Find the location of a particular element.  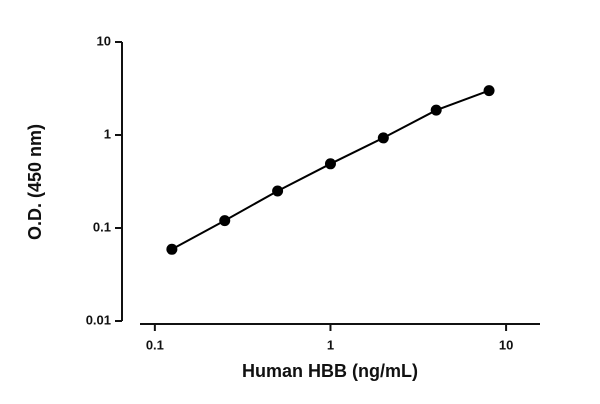

y-tick-label: 0.1 is located at coordinates (102, 226).